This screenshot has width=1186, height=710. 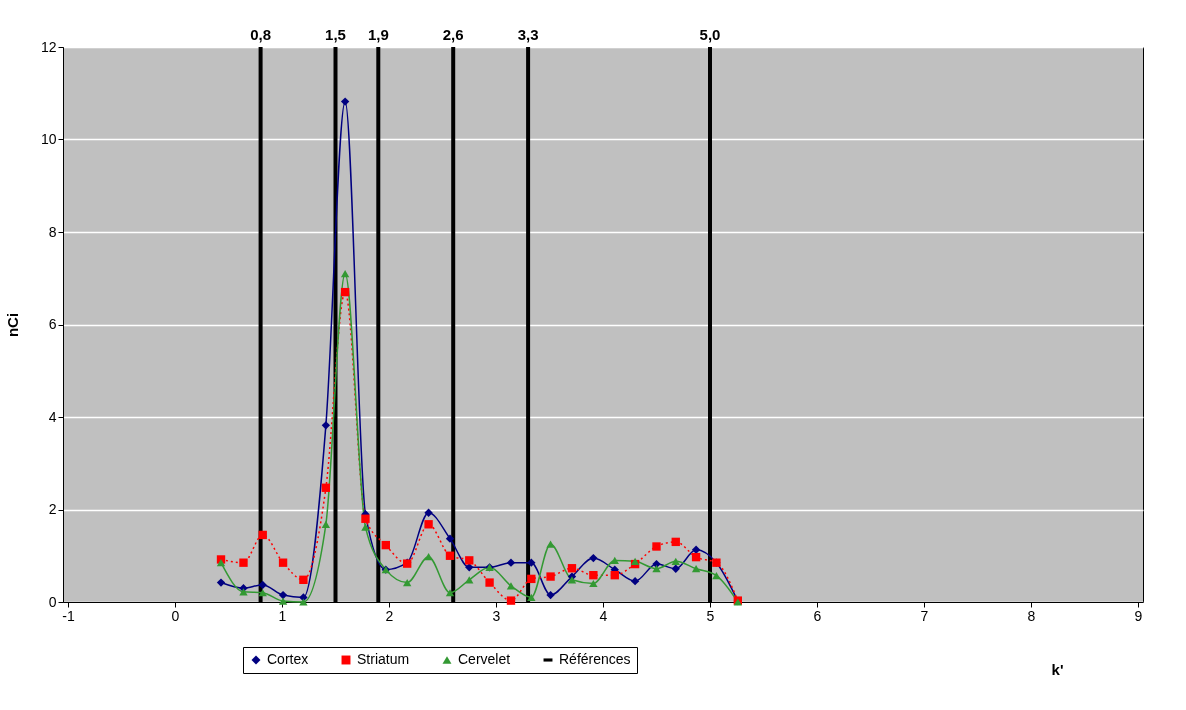 What do you see at coordinates (52, 324) in the screenshot?
I see `y-tick-label: 6` at bounding box center [52, 324].